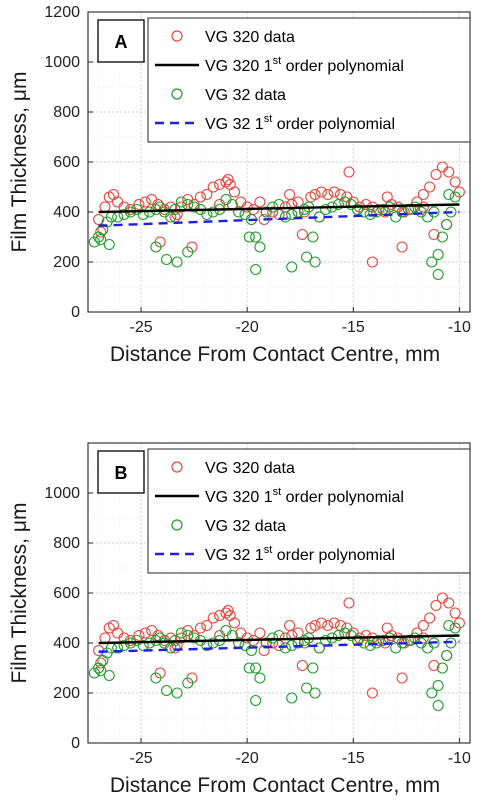  I want to click on y-tick-label: 800, so click(66, 543).